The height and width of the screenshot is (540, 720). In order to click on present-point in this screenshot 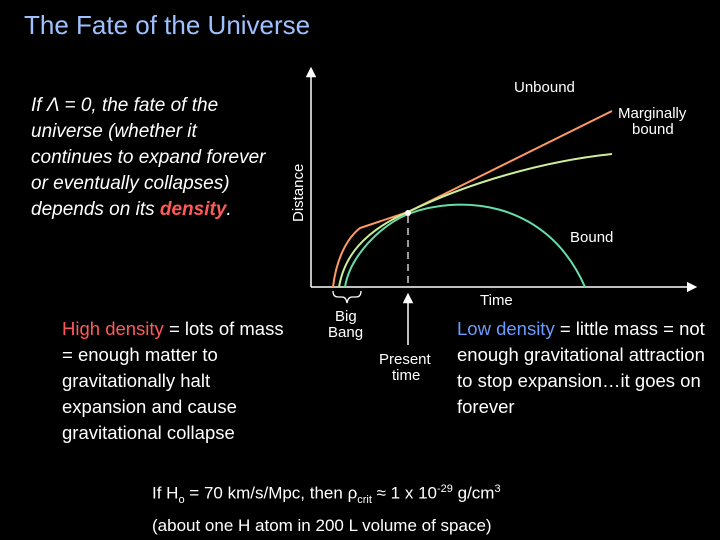, I will do `click(408, 213)`.